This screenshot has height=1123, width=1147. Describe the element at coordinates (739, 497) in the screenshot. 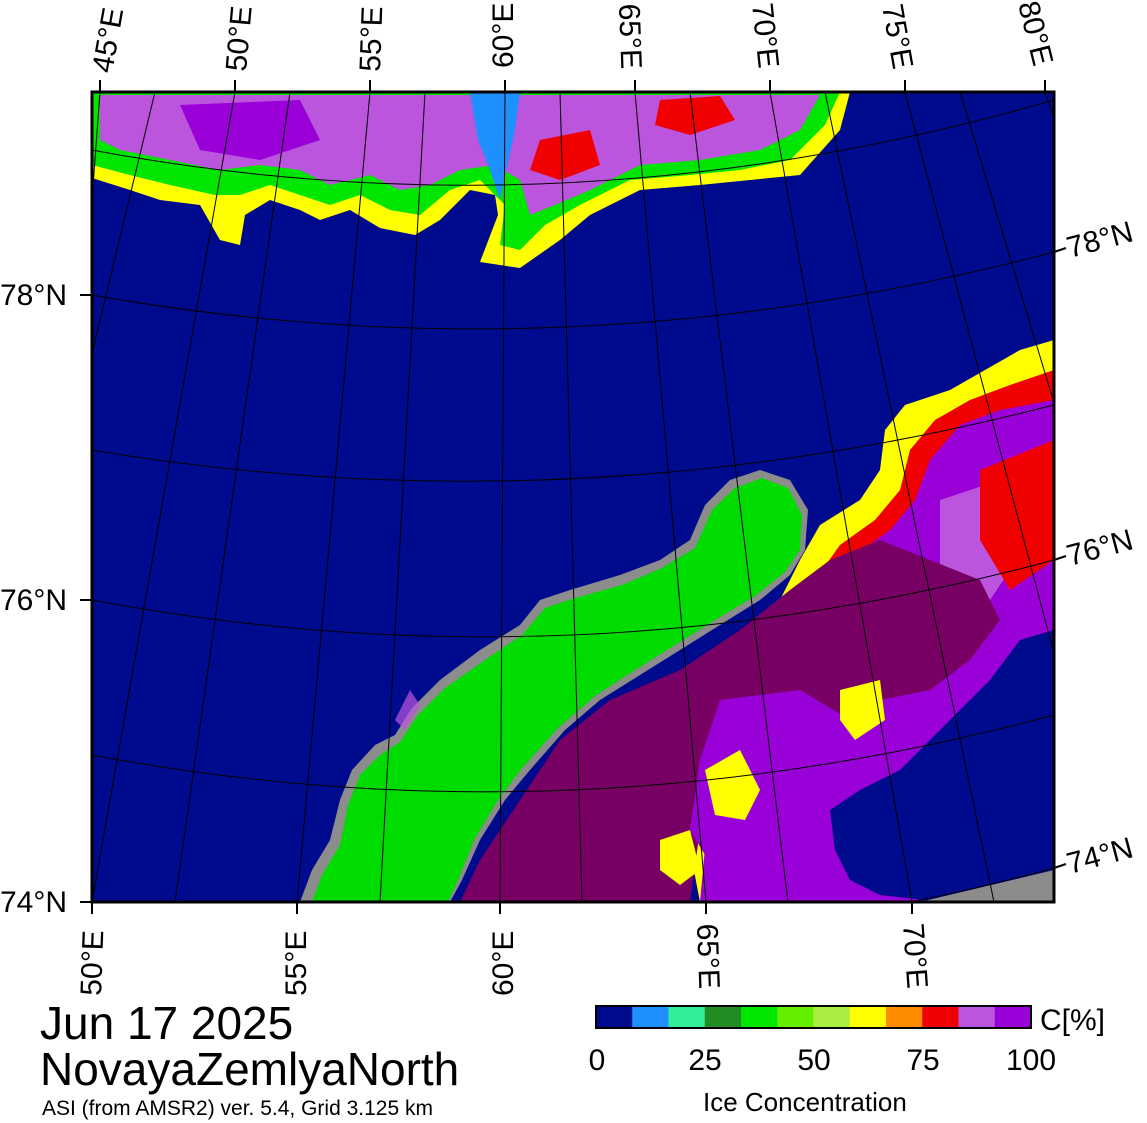

I see `meridian-67e` at that location.